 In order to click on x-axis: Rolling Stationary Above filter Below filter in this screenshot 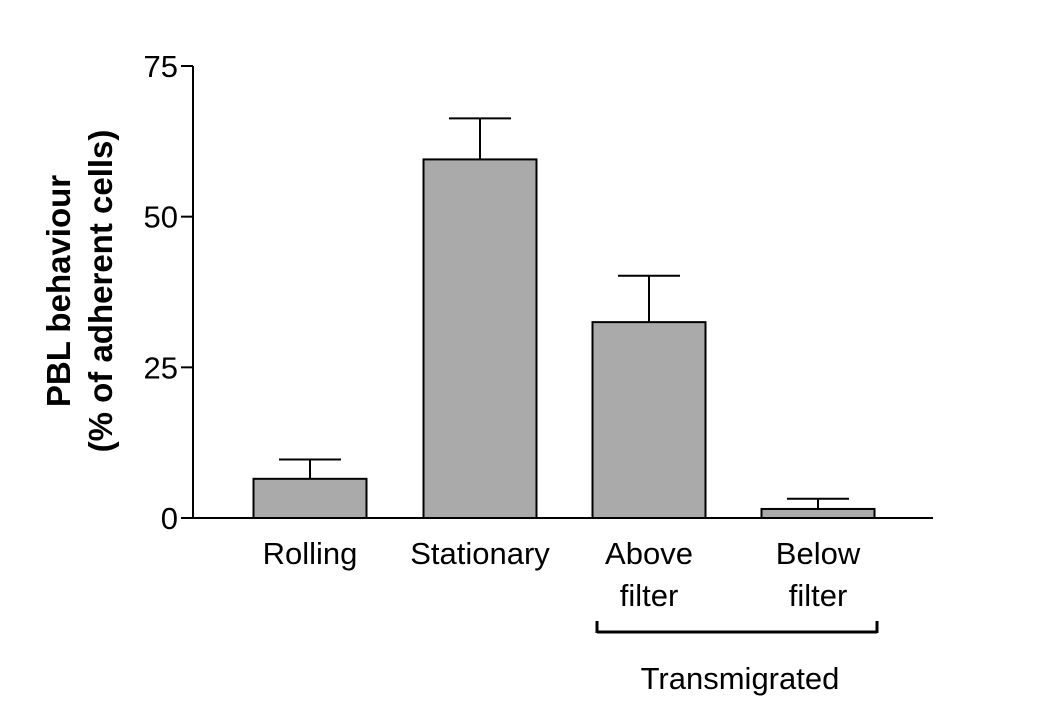, I will do `click(563, 565)`.